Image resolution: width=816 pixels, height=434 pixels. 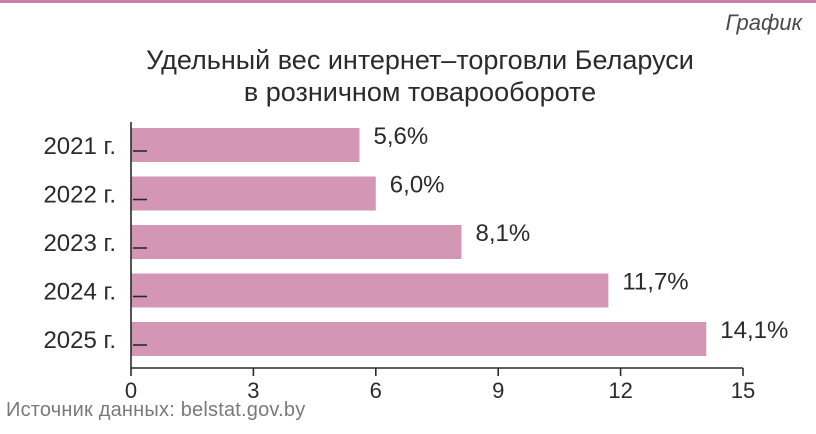 What do you see at coordinates (417, 185) in the screenshot?
I see `data-label-2: 6,0%` at bounding box center [417, 185].